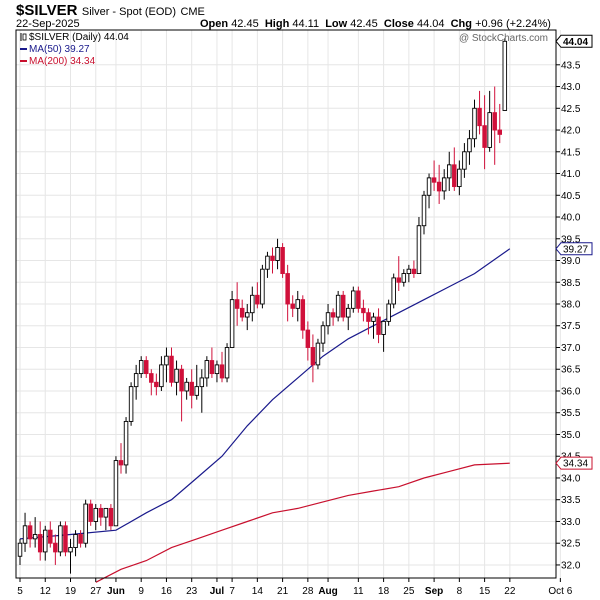  Describe the element at coordinates (571, 87) in the screenshot. I see `y-tick-label: 43.0` at that location.